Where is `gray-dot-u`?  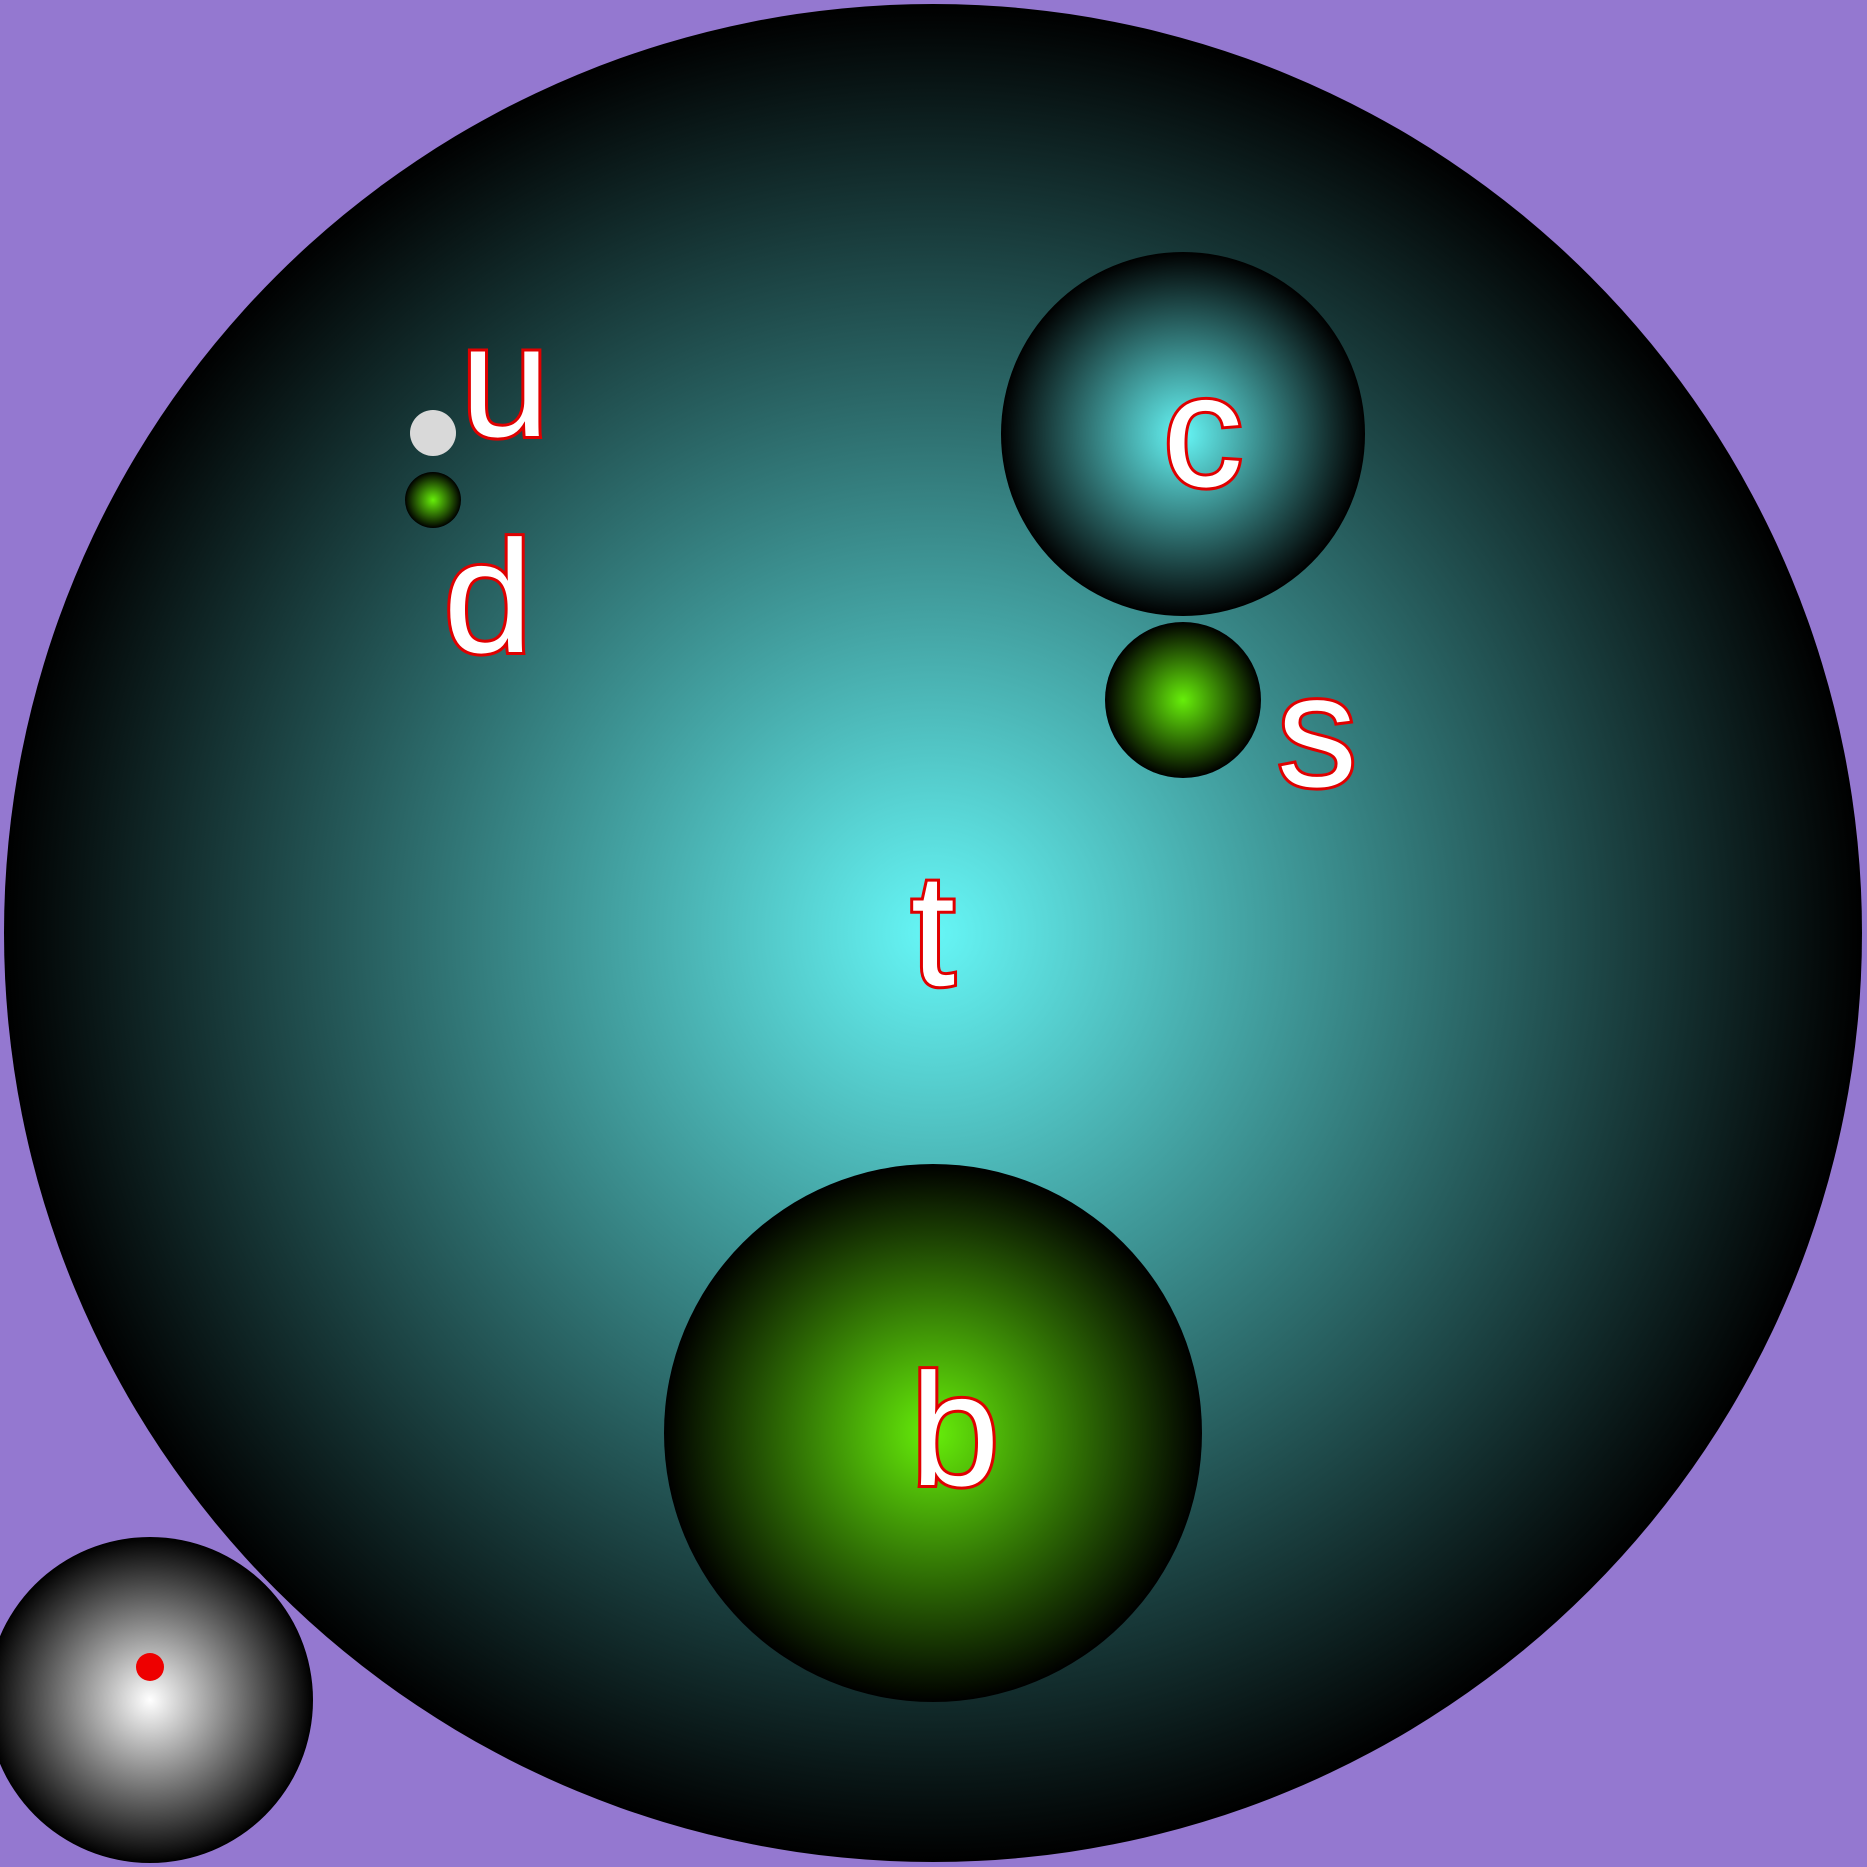 gray-dot-u is located at coordinates (433, 433).